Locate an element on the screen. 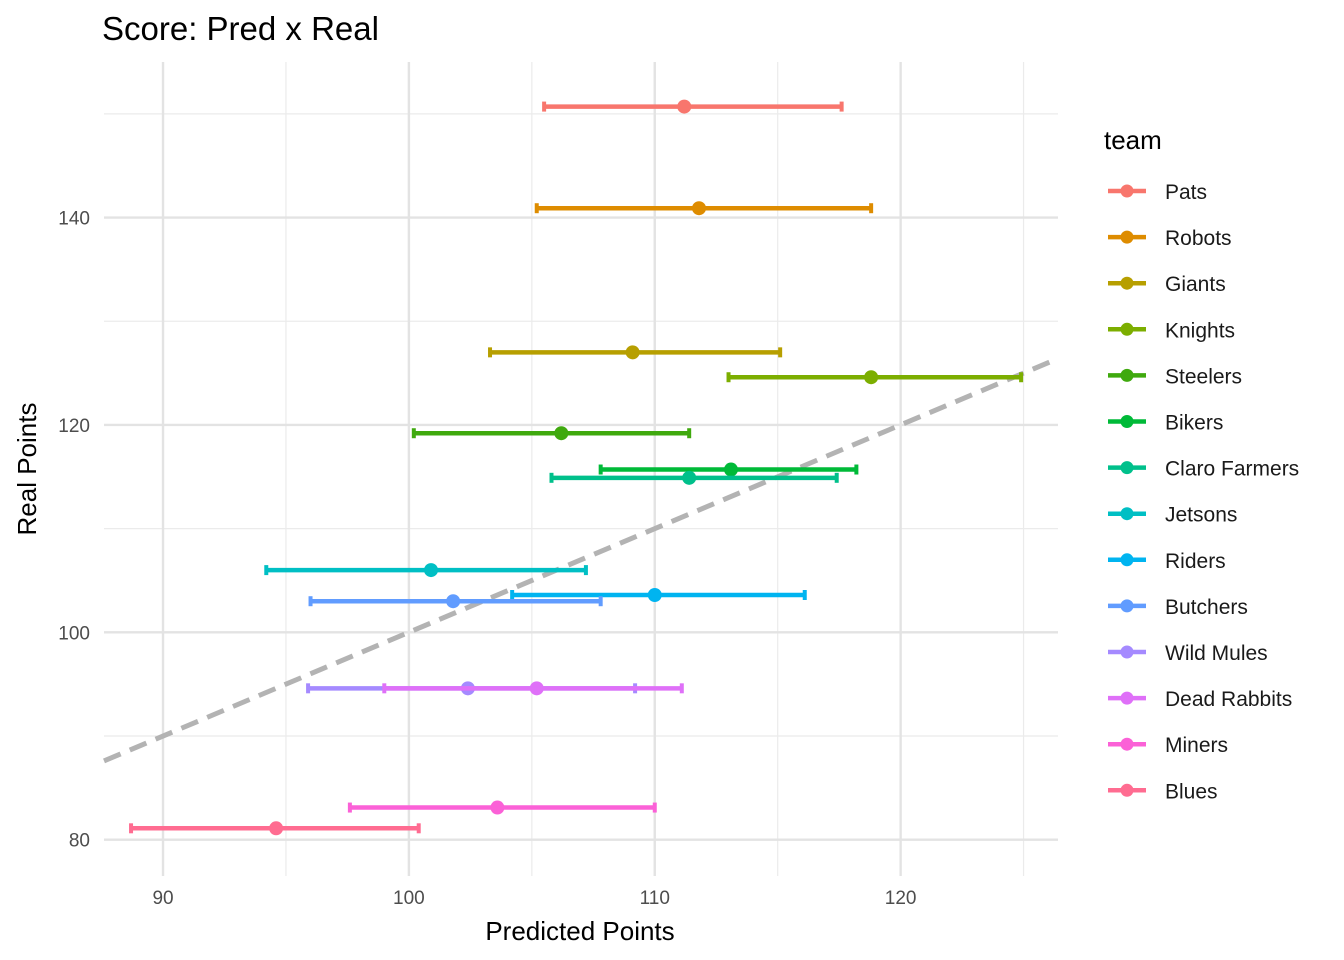  legend-item: Riders is located at coordinates (1167, 561).